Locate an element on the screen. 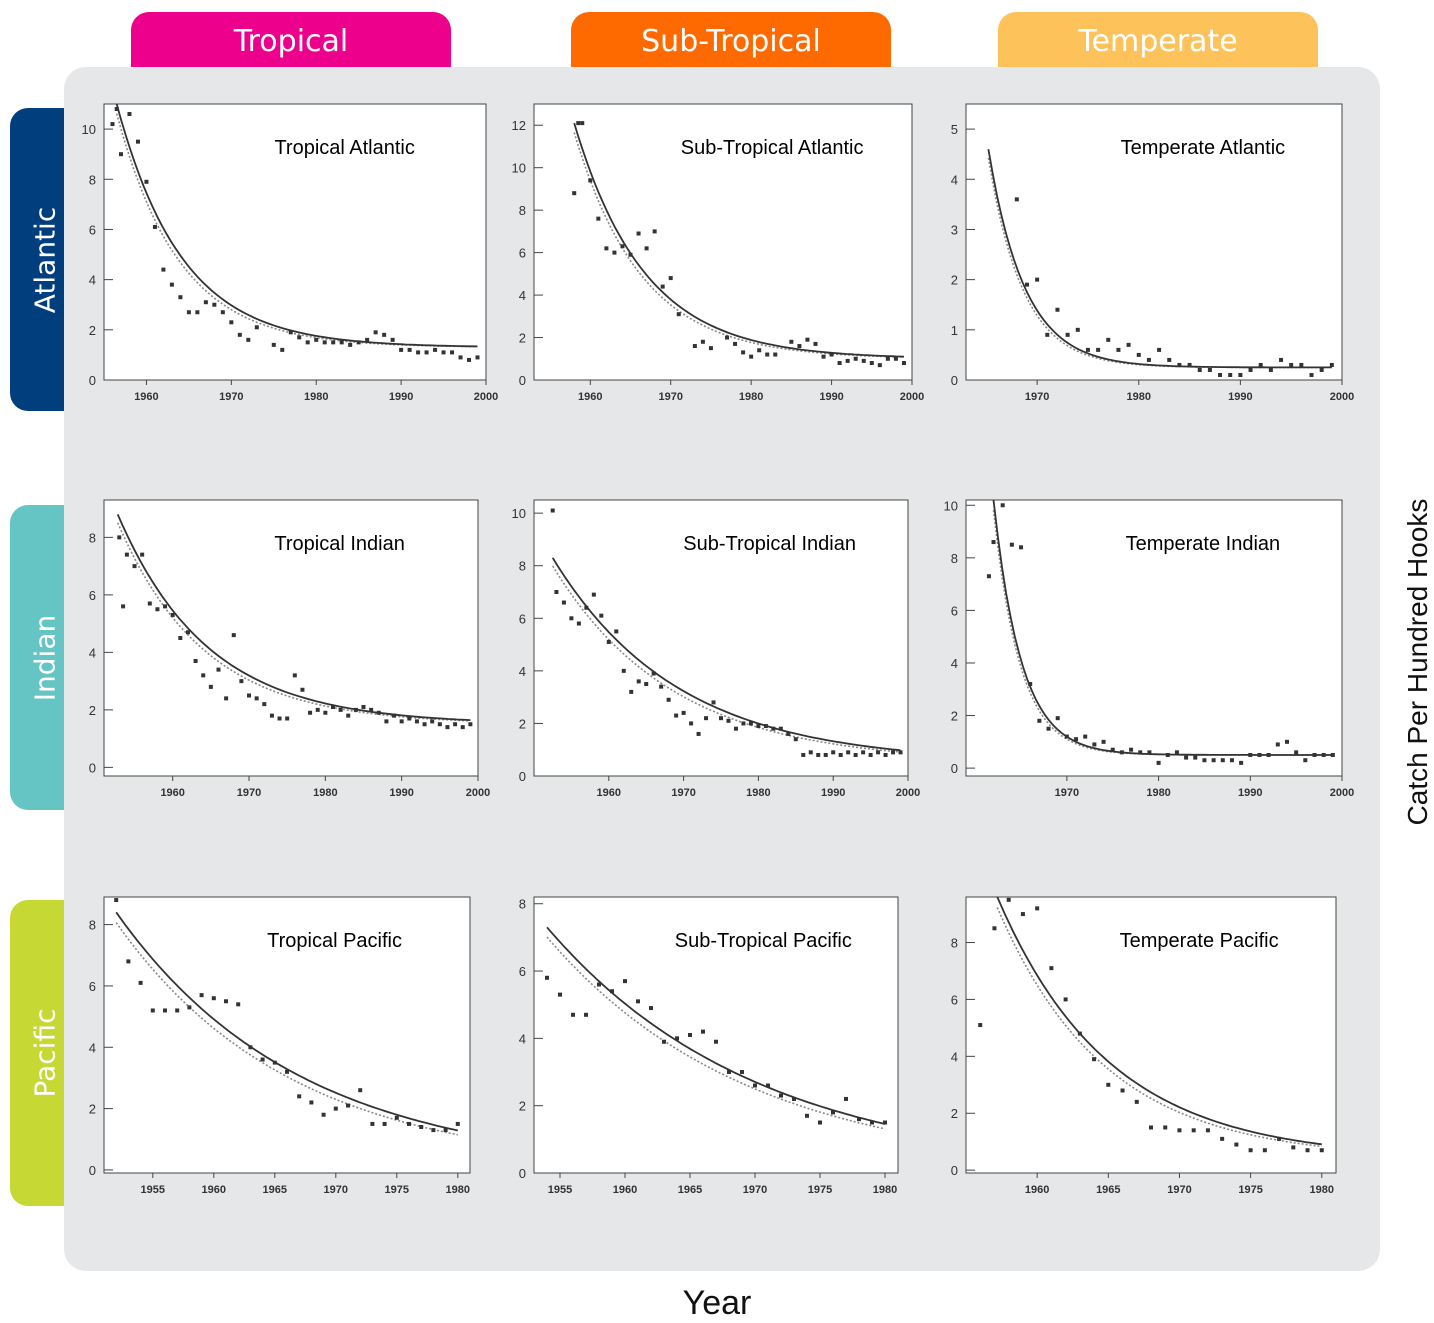  column-tab-label: Temperate is located at coordinates (1158, 41).